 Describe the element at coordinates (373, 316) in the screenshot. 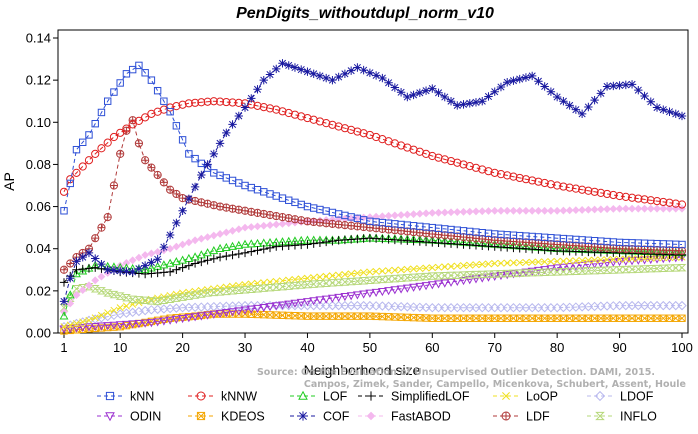

I see `series-ldof` at that location.